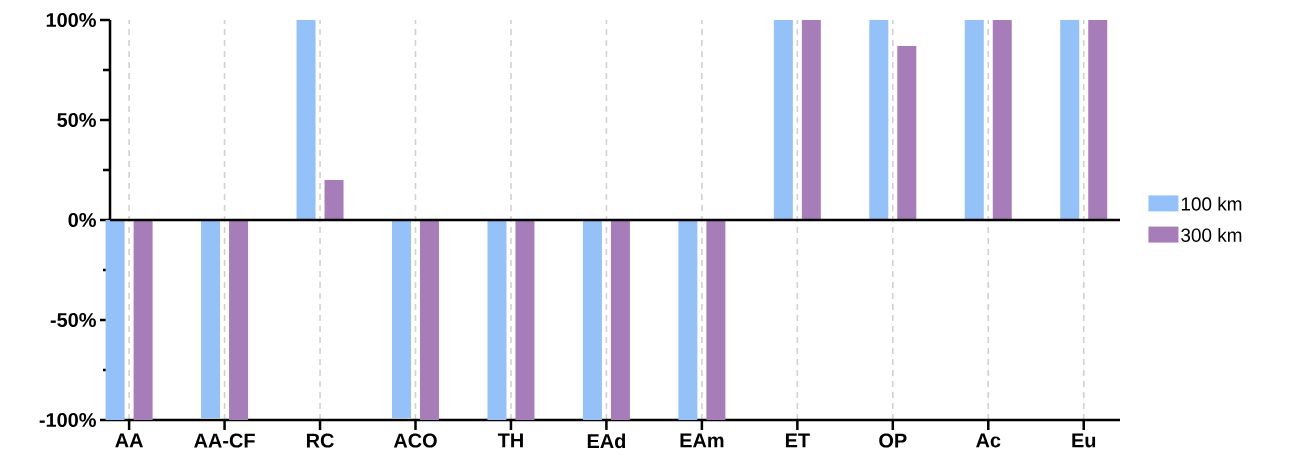 The height and width of the screenshot is (464, 1312). What do you see at coordinates (73, 320) in the screenshot?
I see `y-tick-label: -50%` at bounding box center [73, 320].